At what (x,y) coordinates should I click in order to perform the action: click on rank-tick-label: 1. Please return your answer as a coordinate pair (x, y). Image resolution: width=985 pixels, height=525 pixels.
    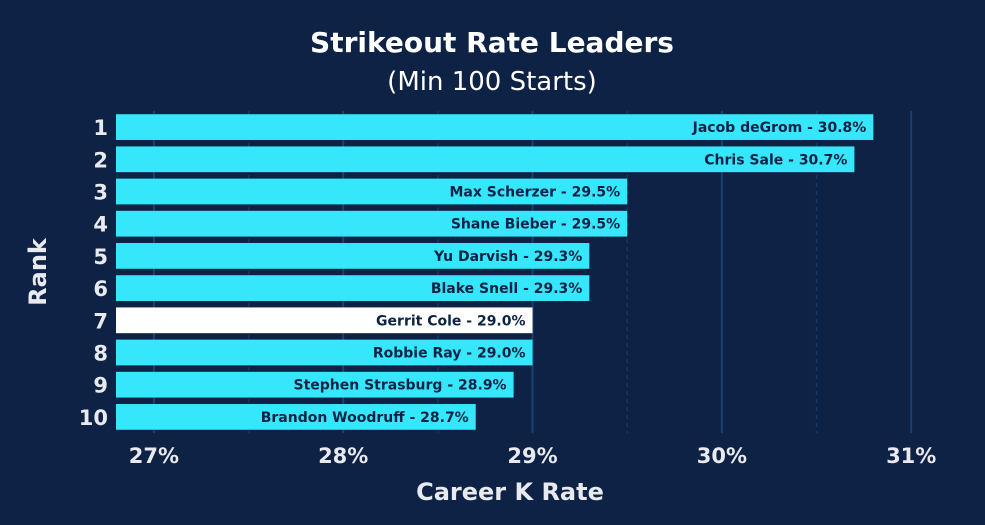
    Looking at the image, I should click on (100, 128).